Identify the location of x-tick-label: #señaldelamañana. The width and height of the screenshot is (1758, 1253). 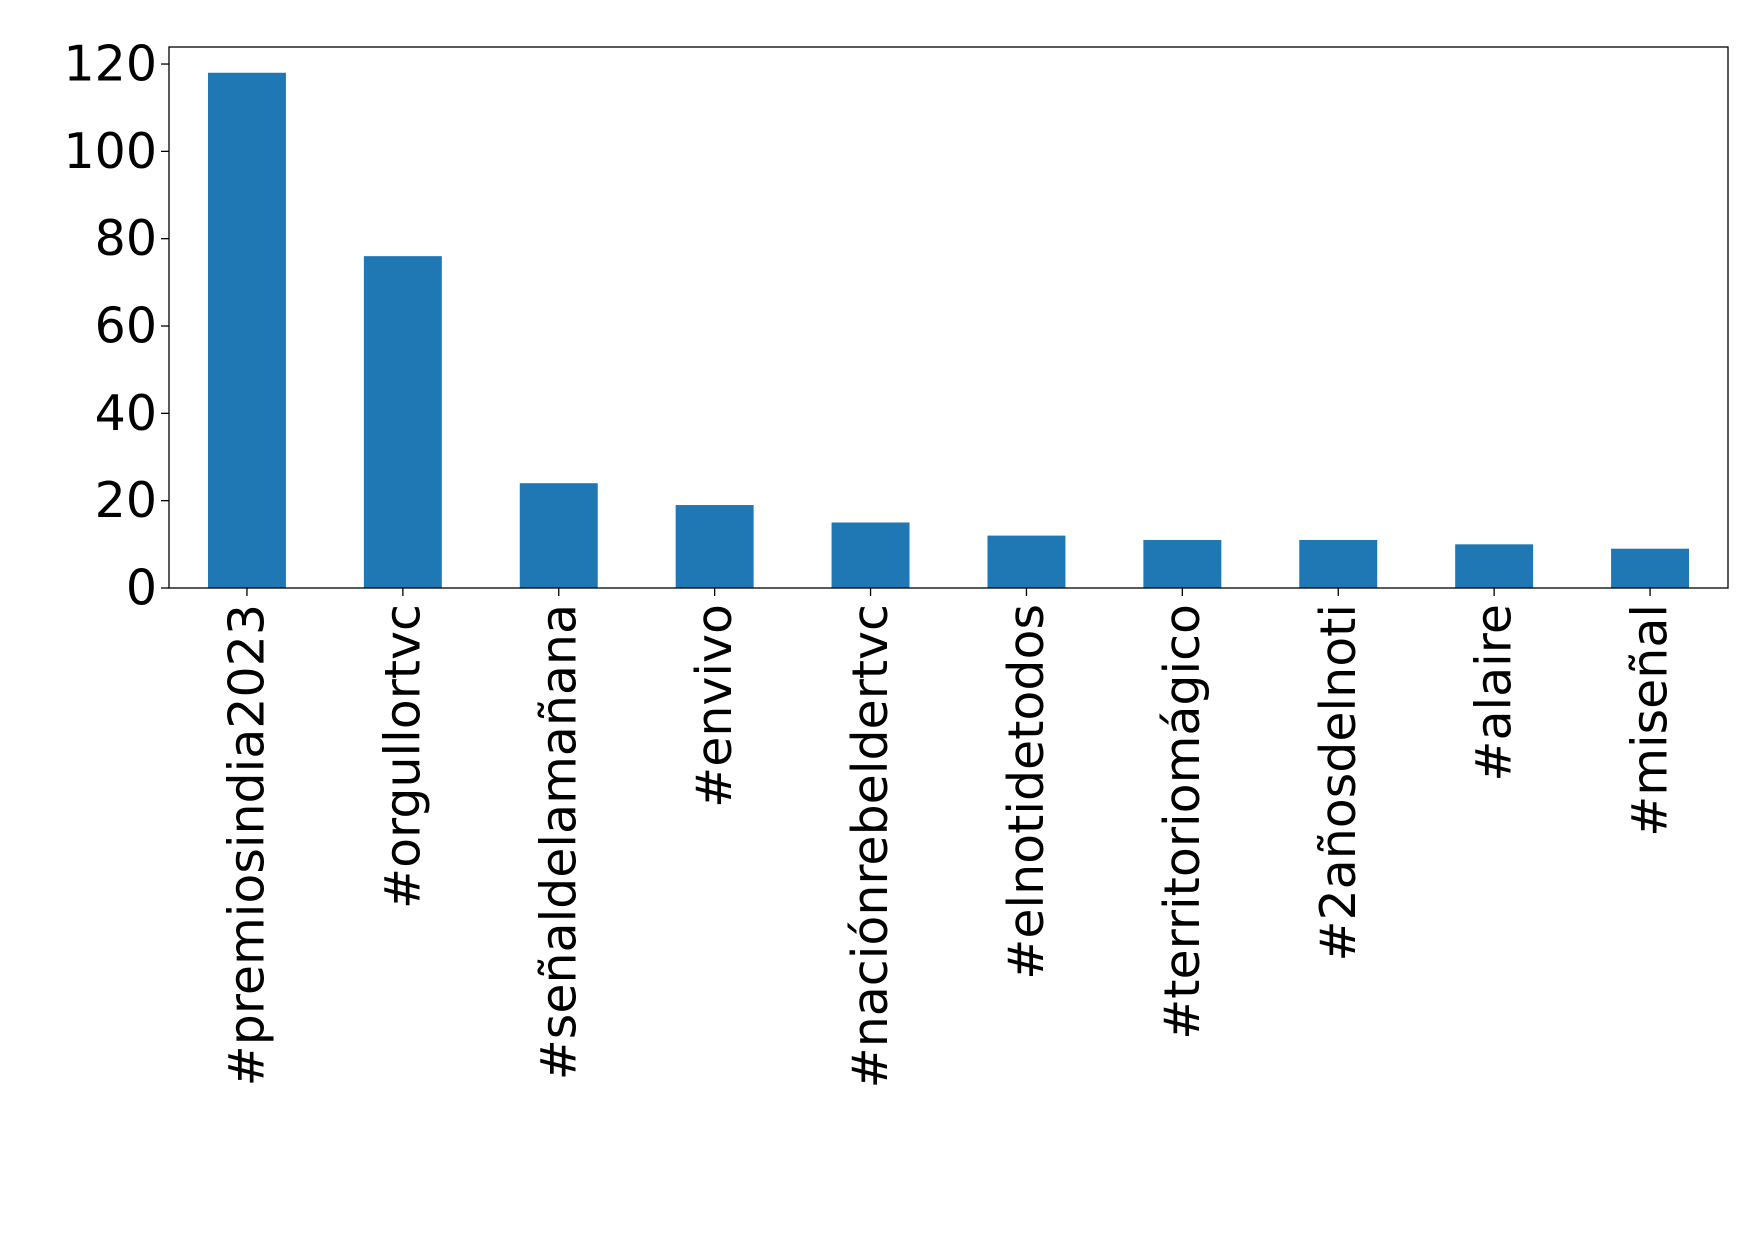
(558, 842).